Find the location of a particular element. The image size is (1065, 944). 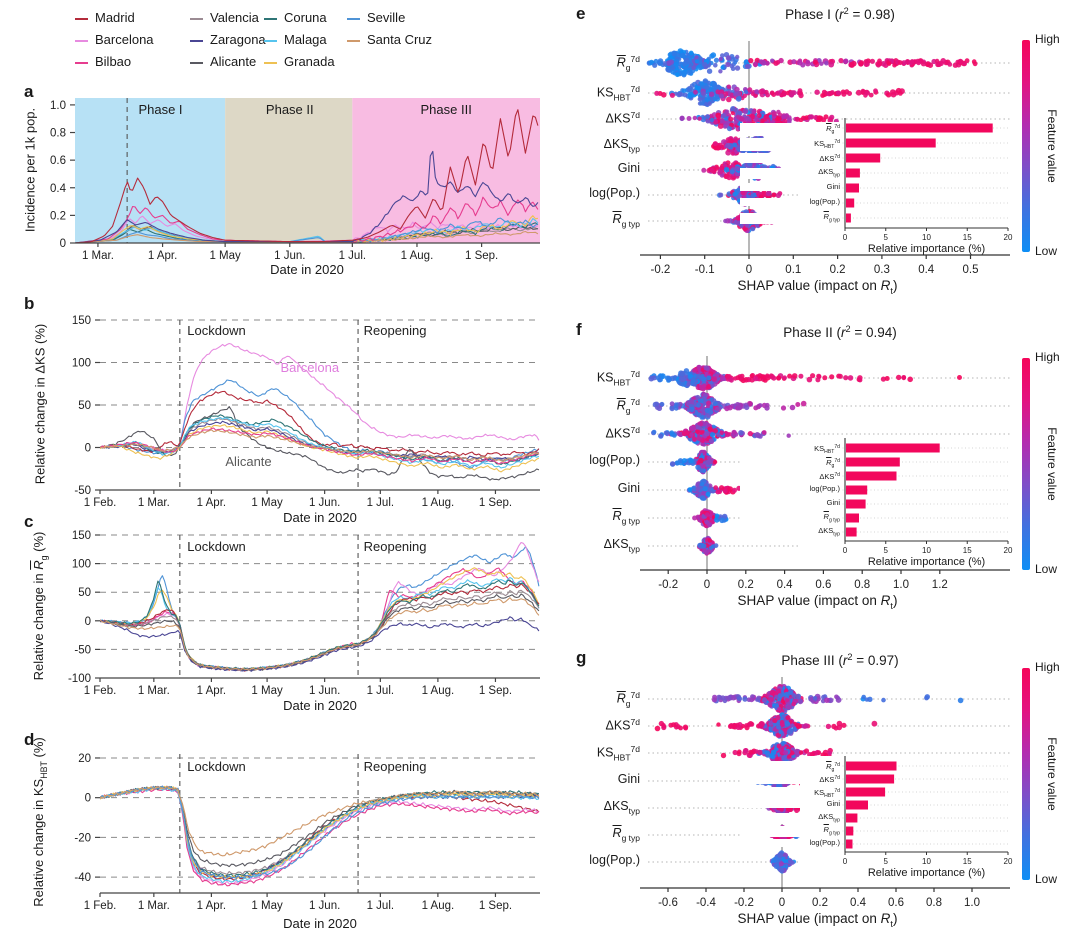

shap-tick-label: -0.6 is located at coordinates (668, 903).